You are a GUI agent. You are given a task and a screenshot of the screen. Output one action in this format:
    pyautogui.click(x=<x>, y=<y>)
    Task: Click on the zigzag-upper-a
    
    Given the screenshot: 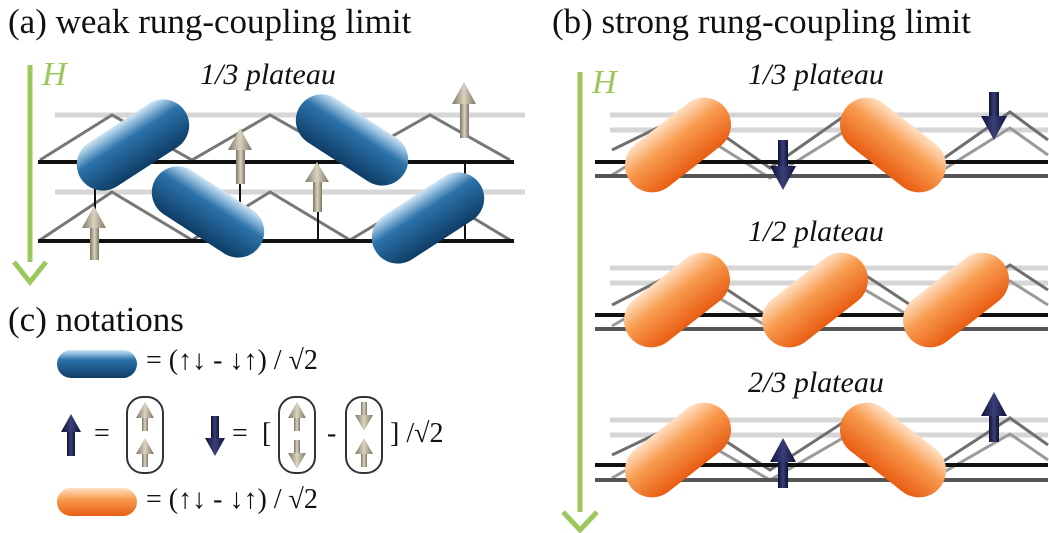 What is the action you would take?
    pyautogui.click(x=275, y=137)
    